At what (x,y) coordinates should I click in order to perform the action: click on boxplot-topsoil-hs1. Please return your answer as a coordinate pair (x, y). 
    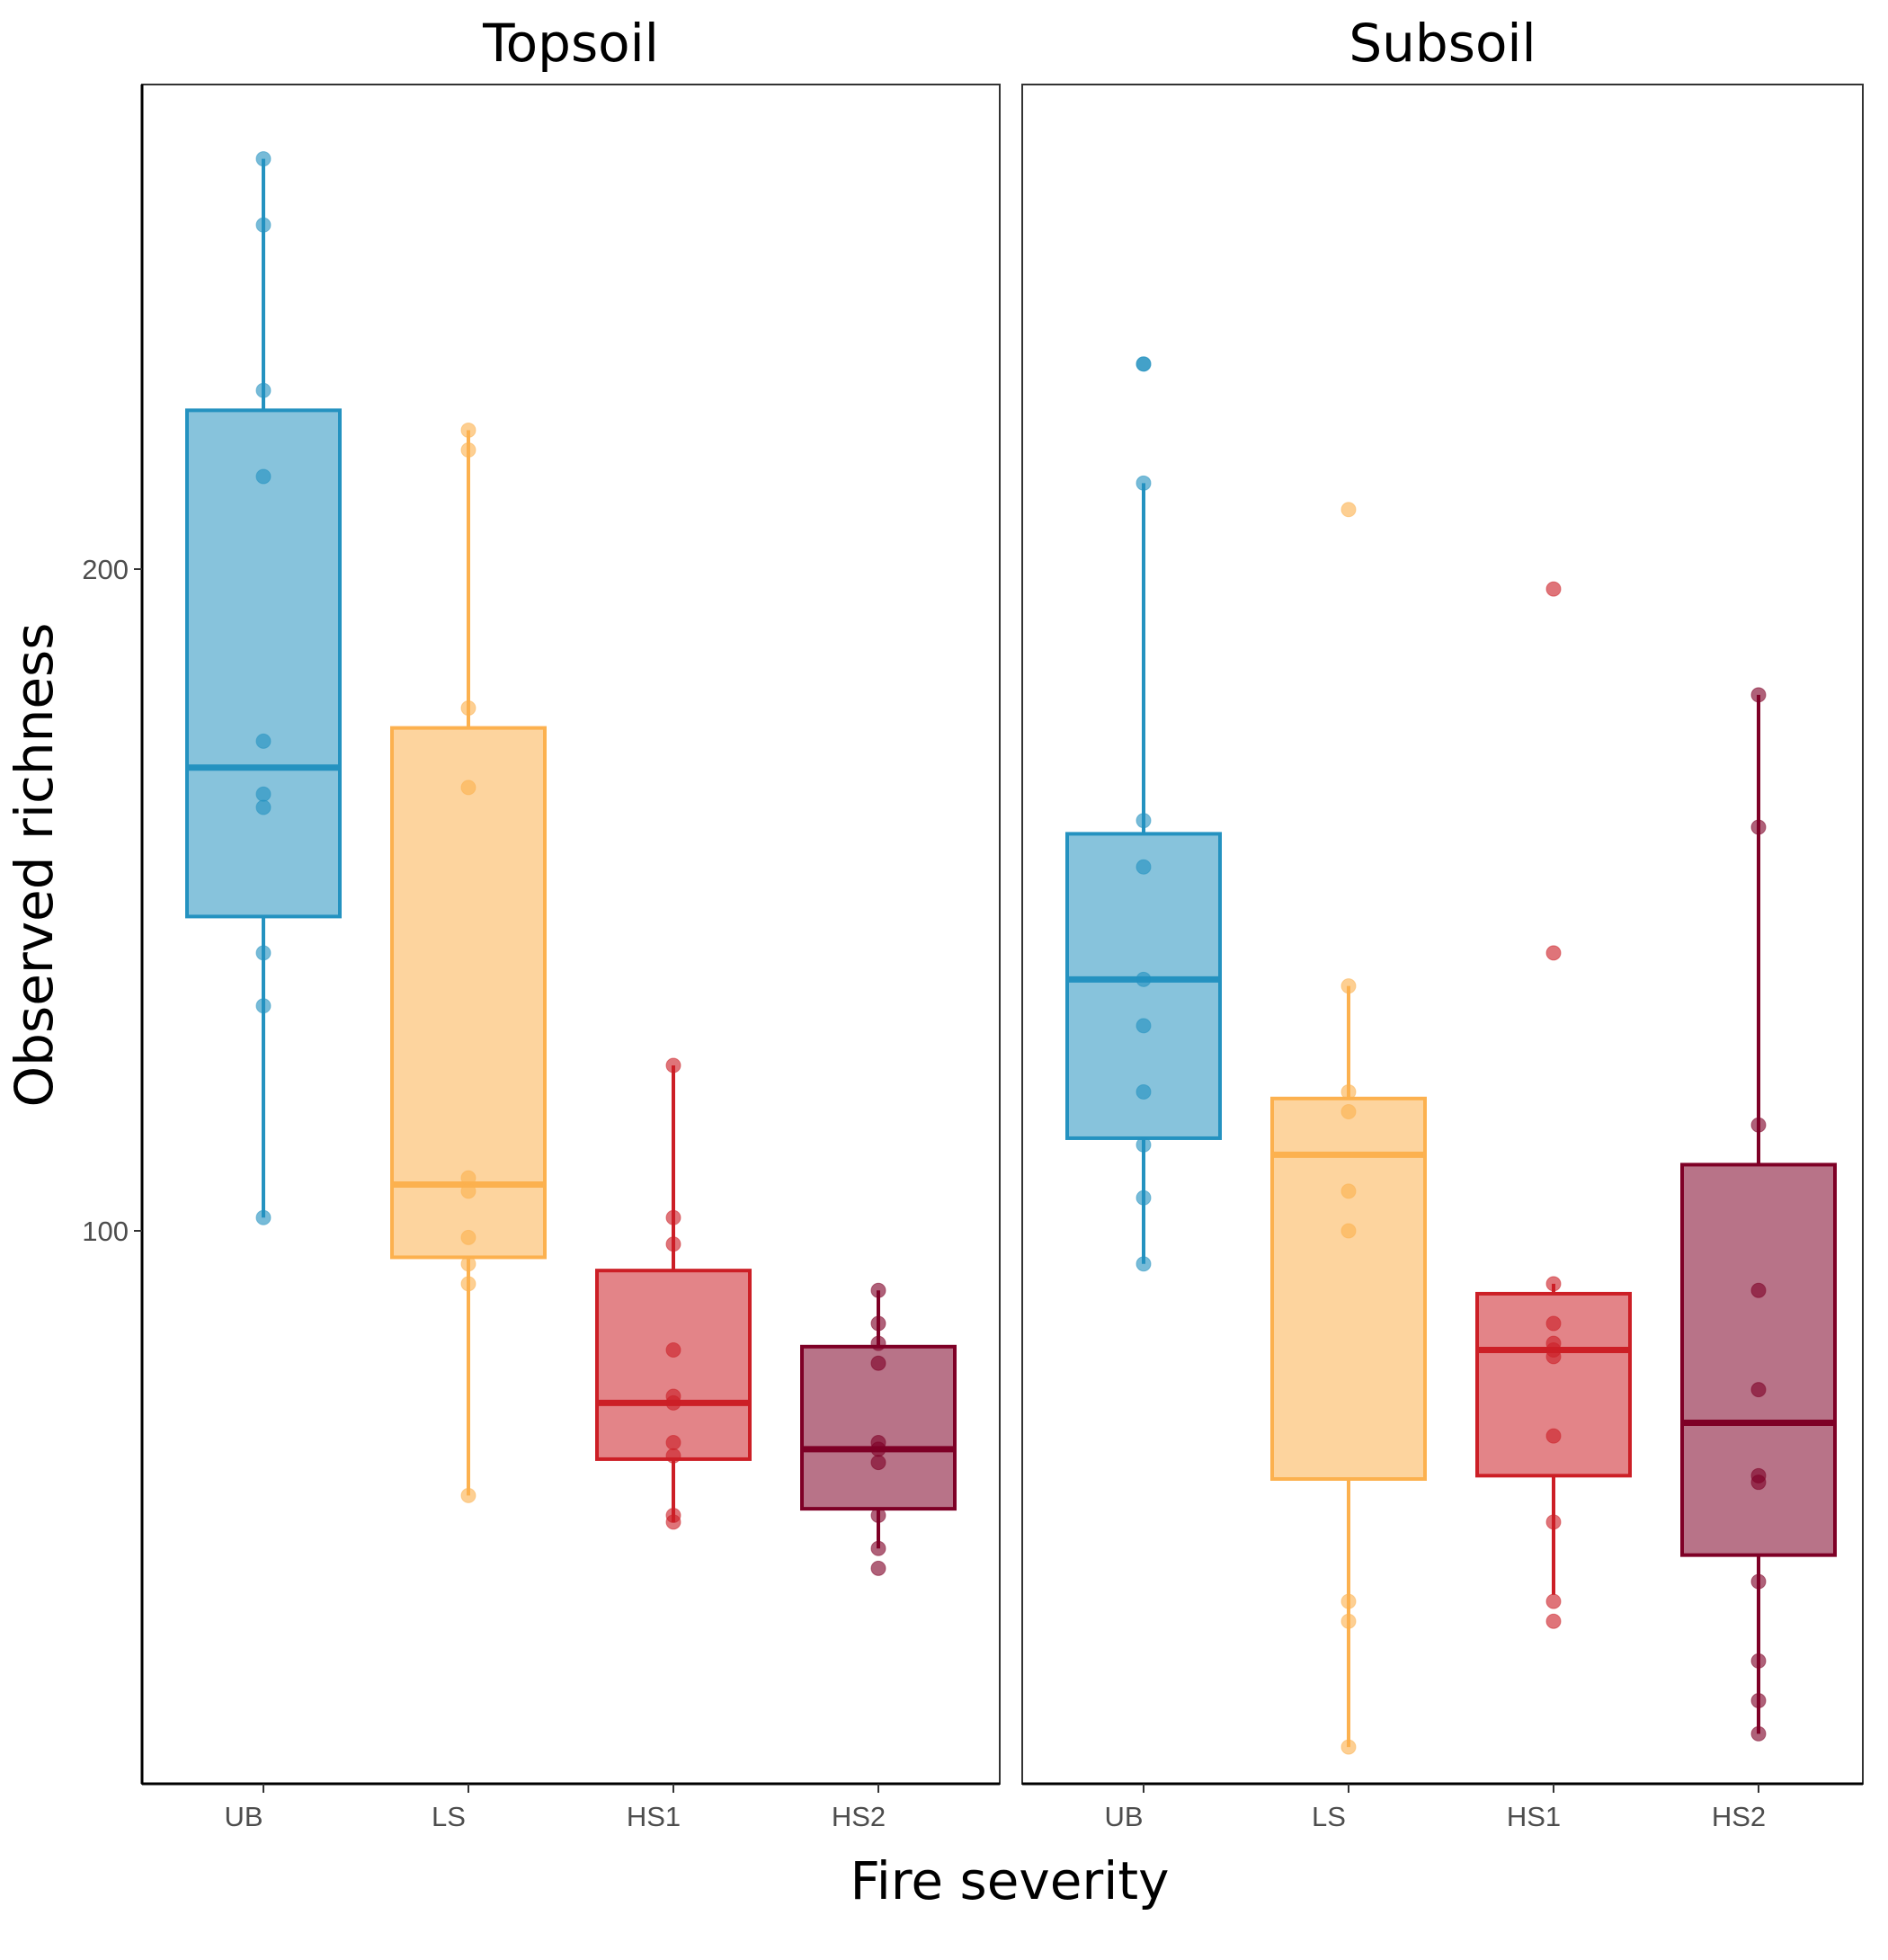
    Looking at the image, I should click on (674, 1293).